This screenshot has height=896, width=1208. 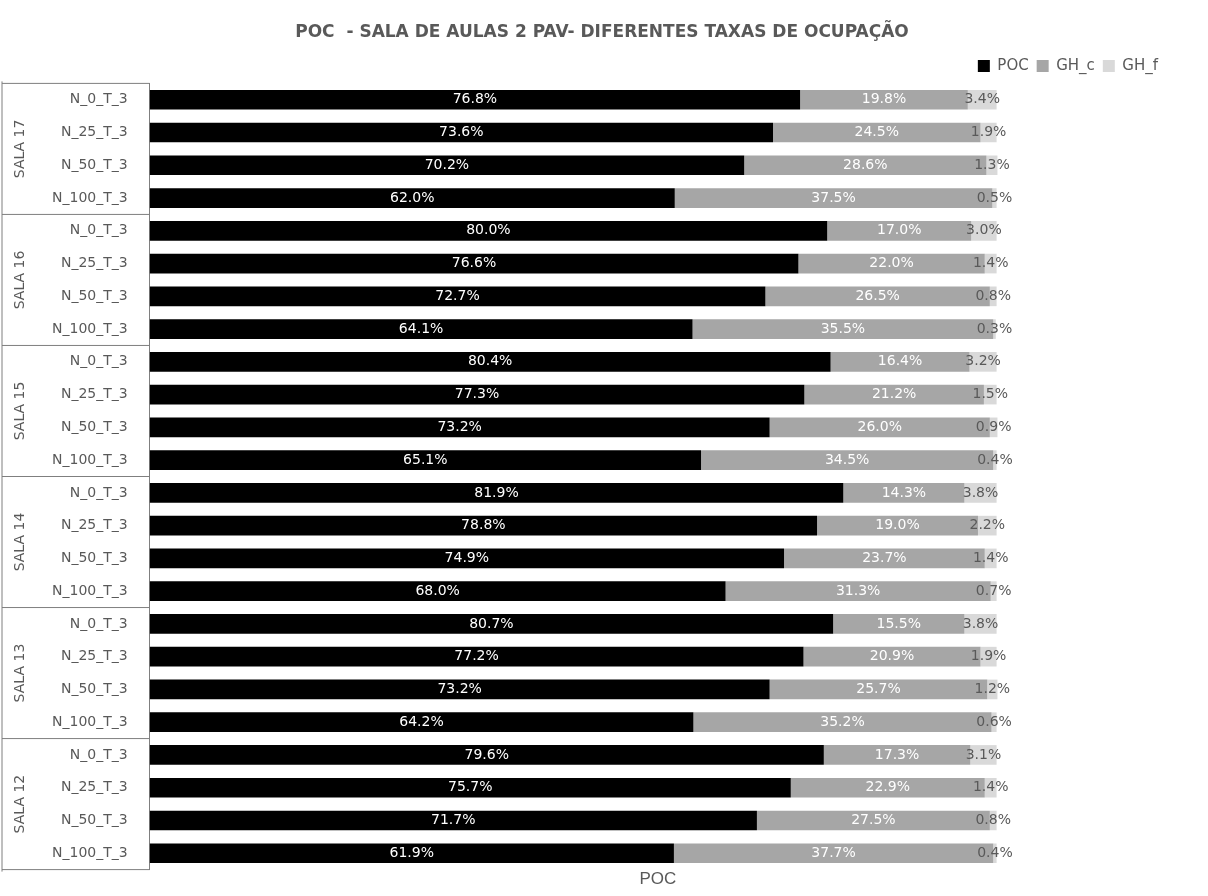 I want to click on data-label: 19.0%, so click(x=897, y=524).